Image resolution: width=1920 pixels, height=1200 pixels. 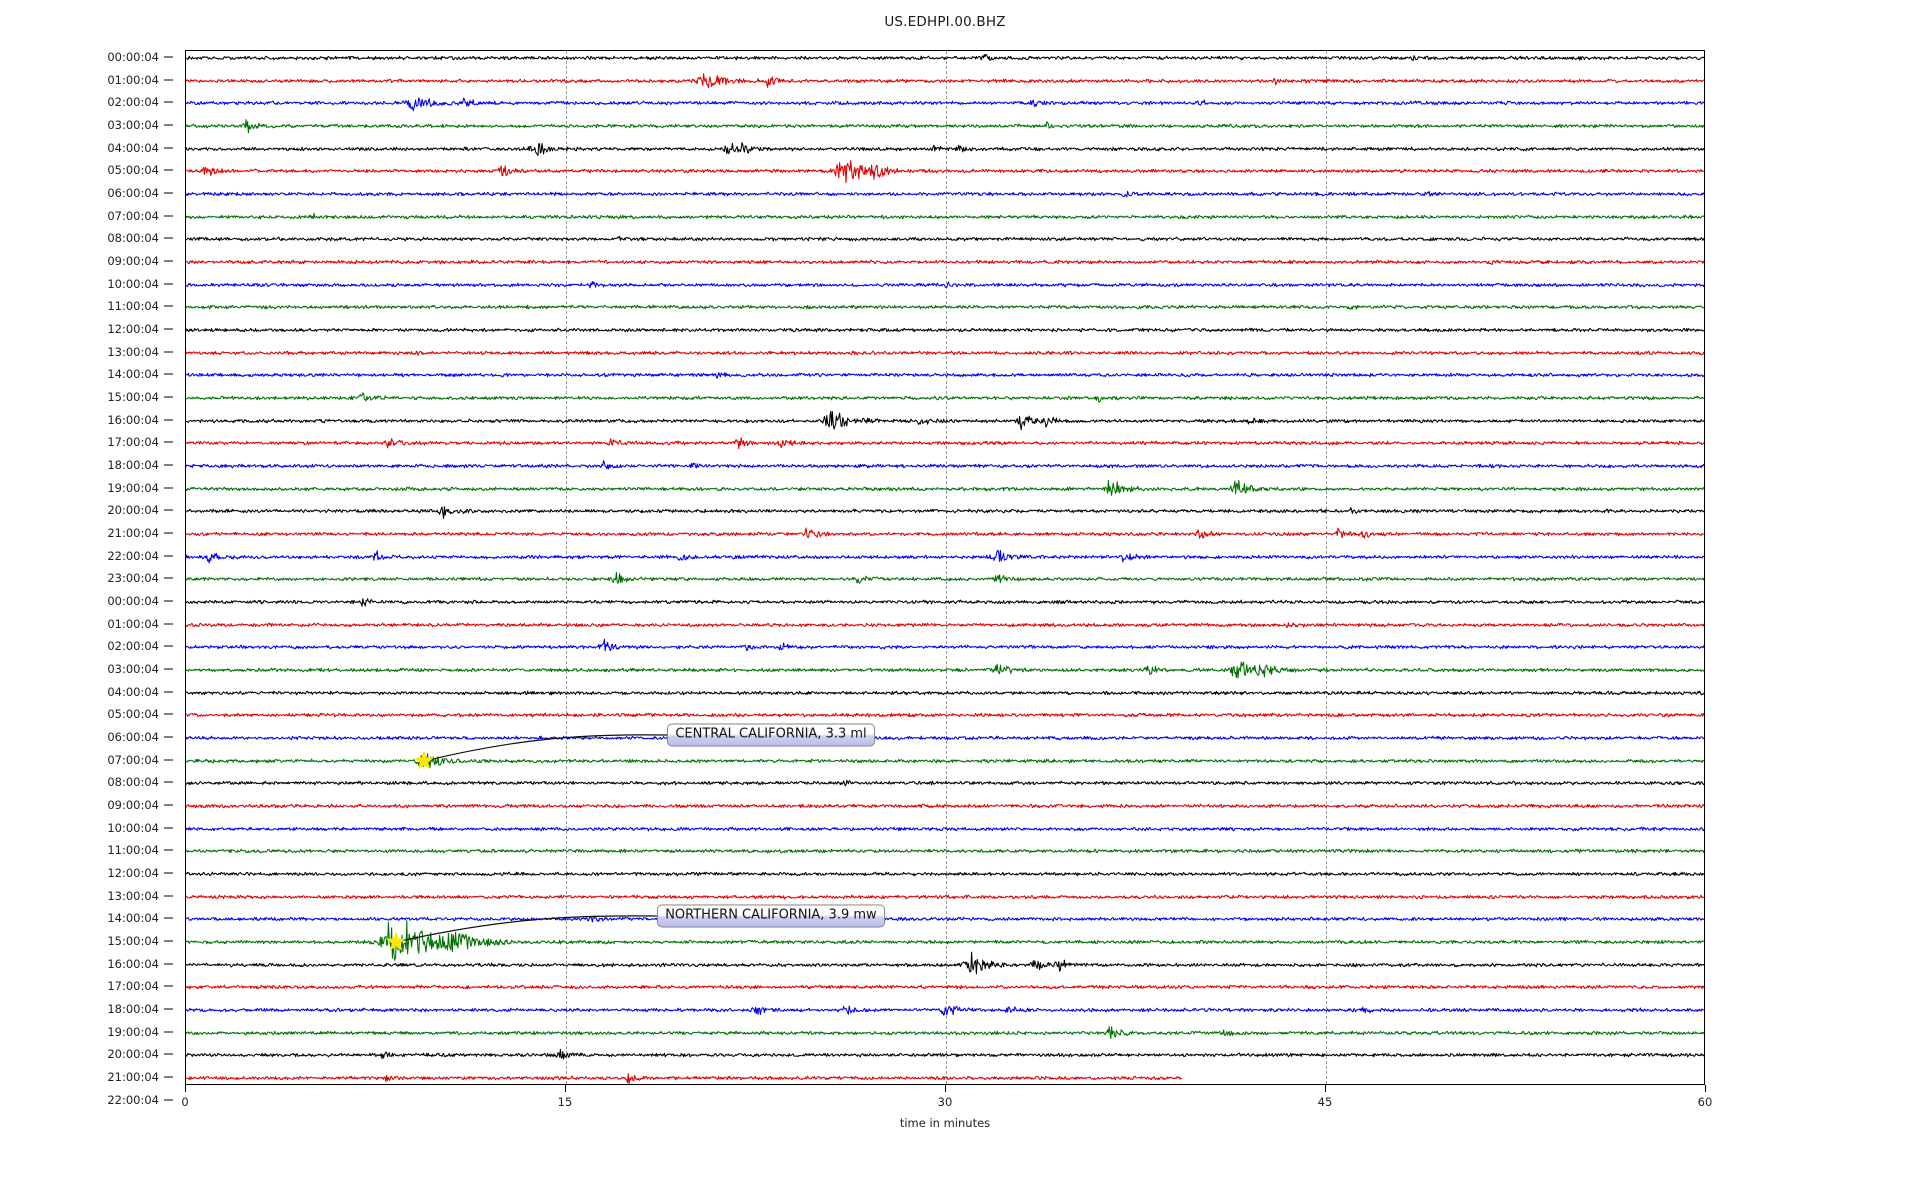 I want to click on x-axis: time in minutes 0 15 30 45 60, so click(x=946, y=1115).